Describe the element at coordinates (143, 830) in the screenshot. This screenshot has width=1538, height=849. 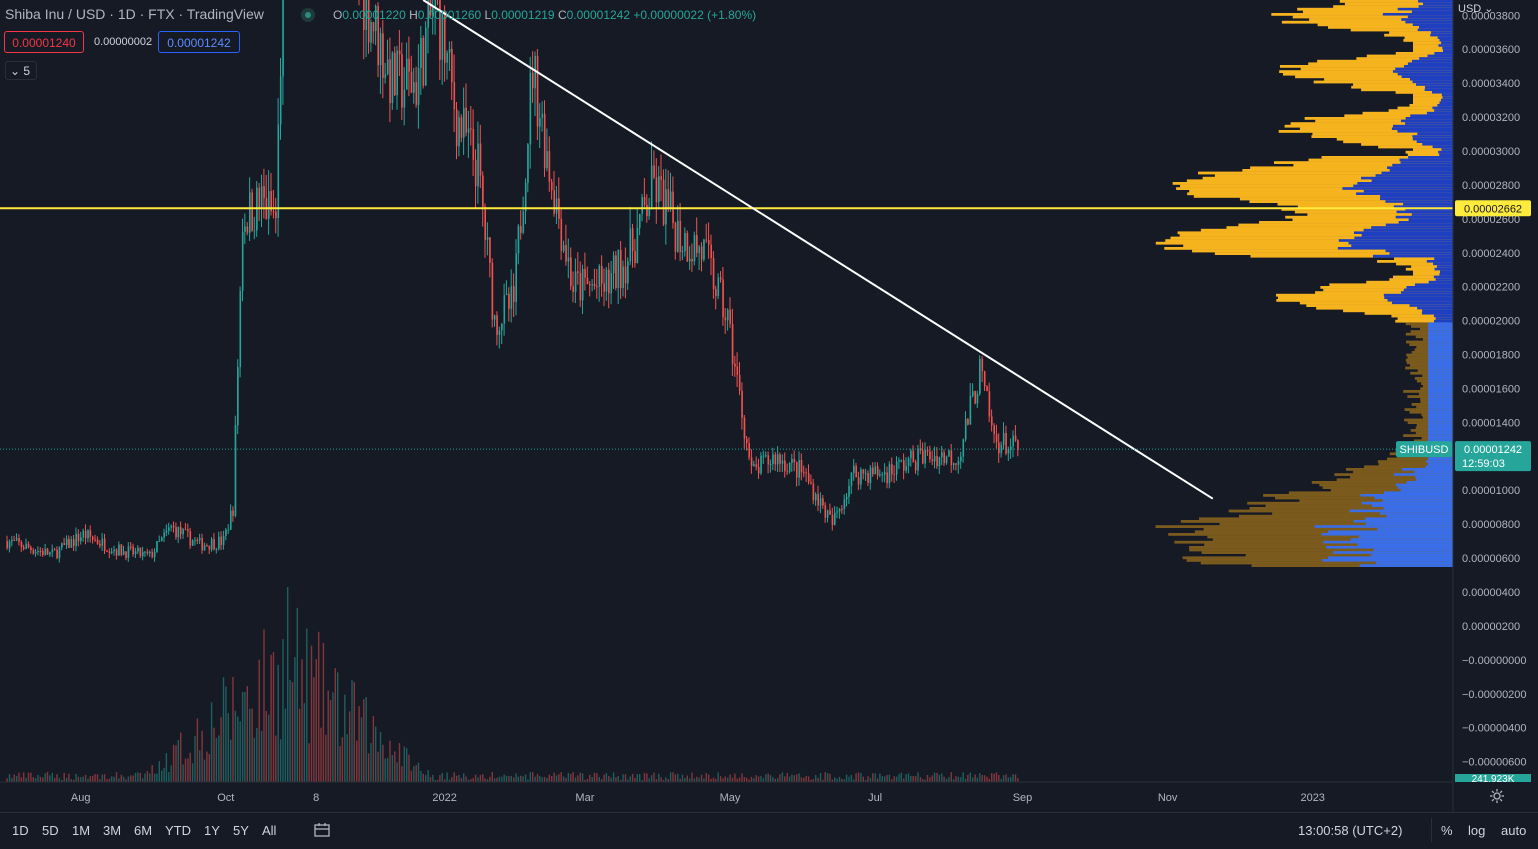
I see `range-6m: 6M` at that location.